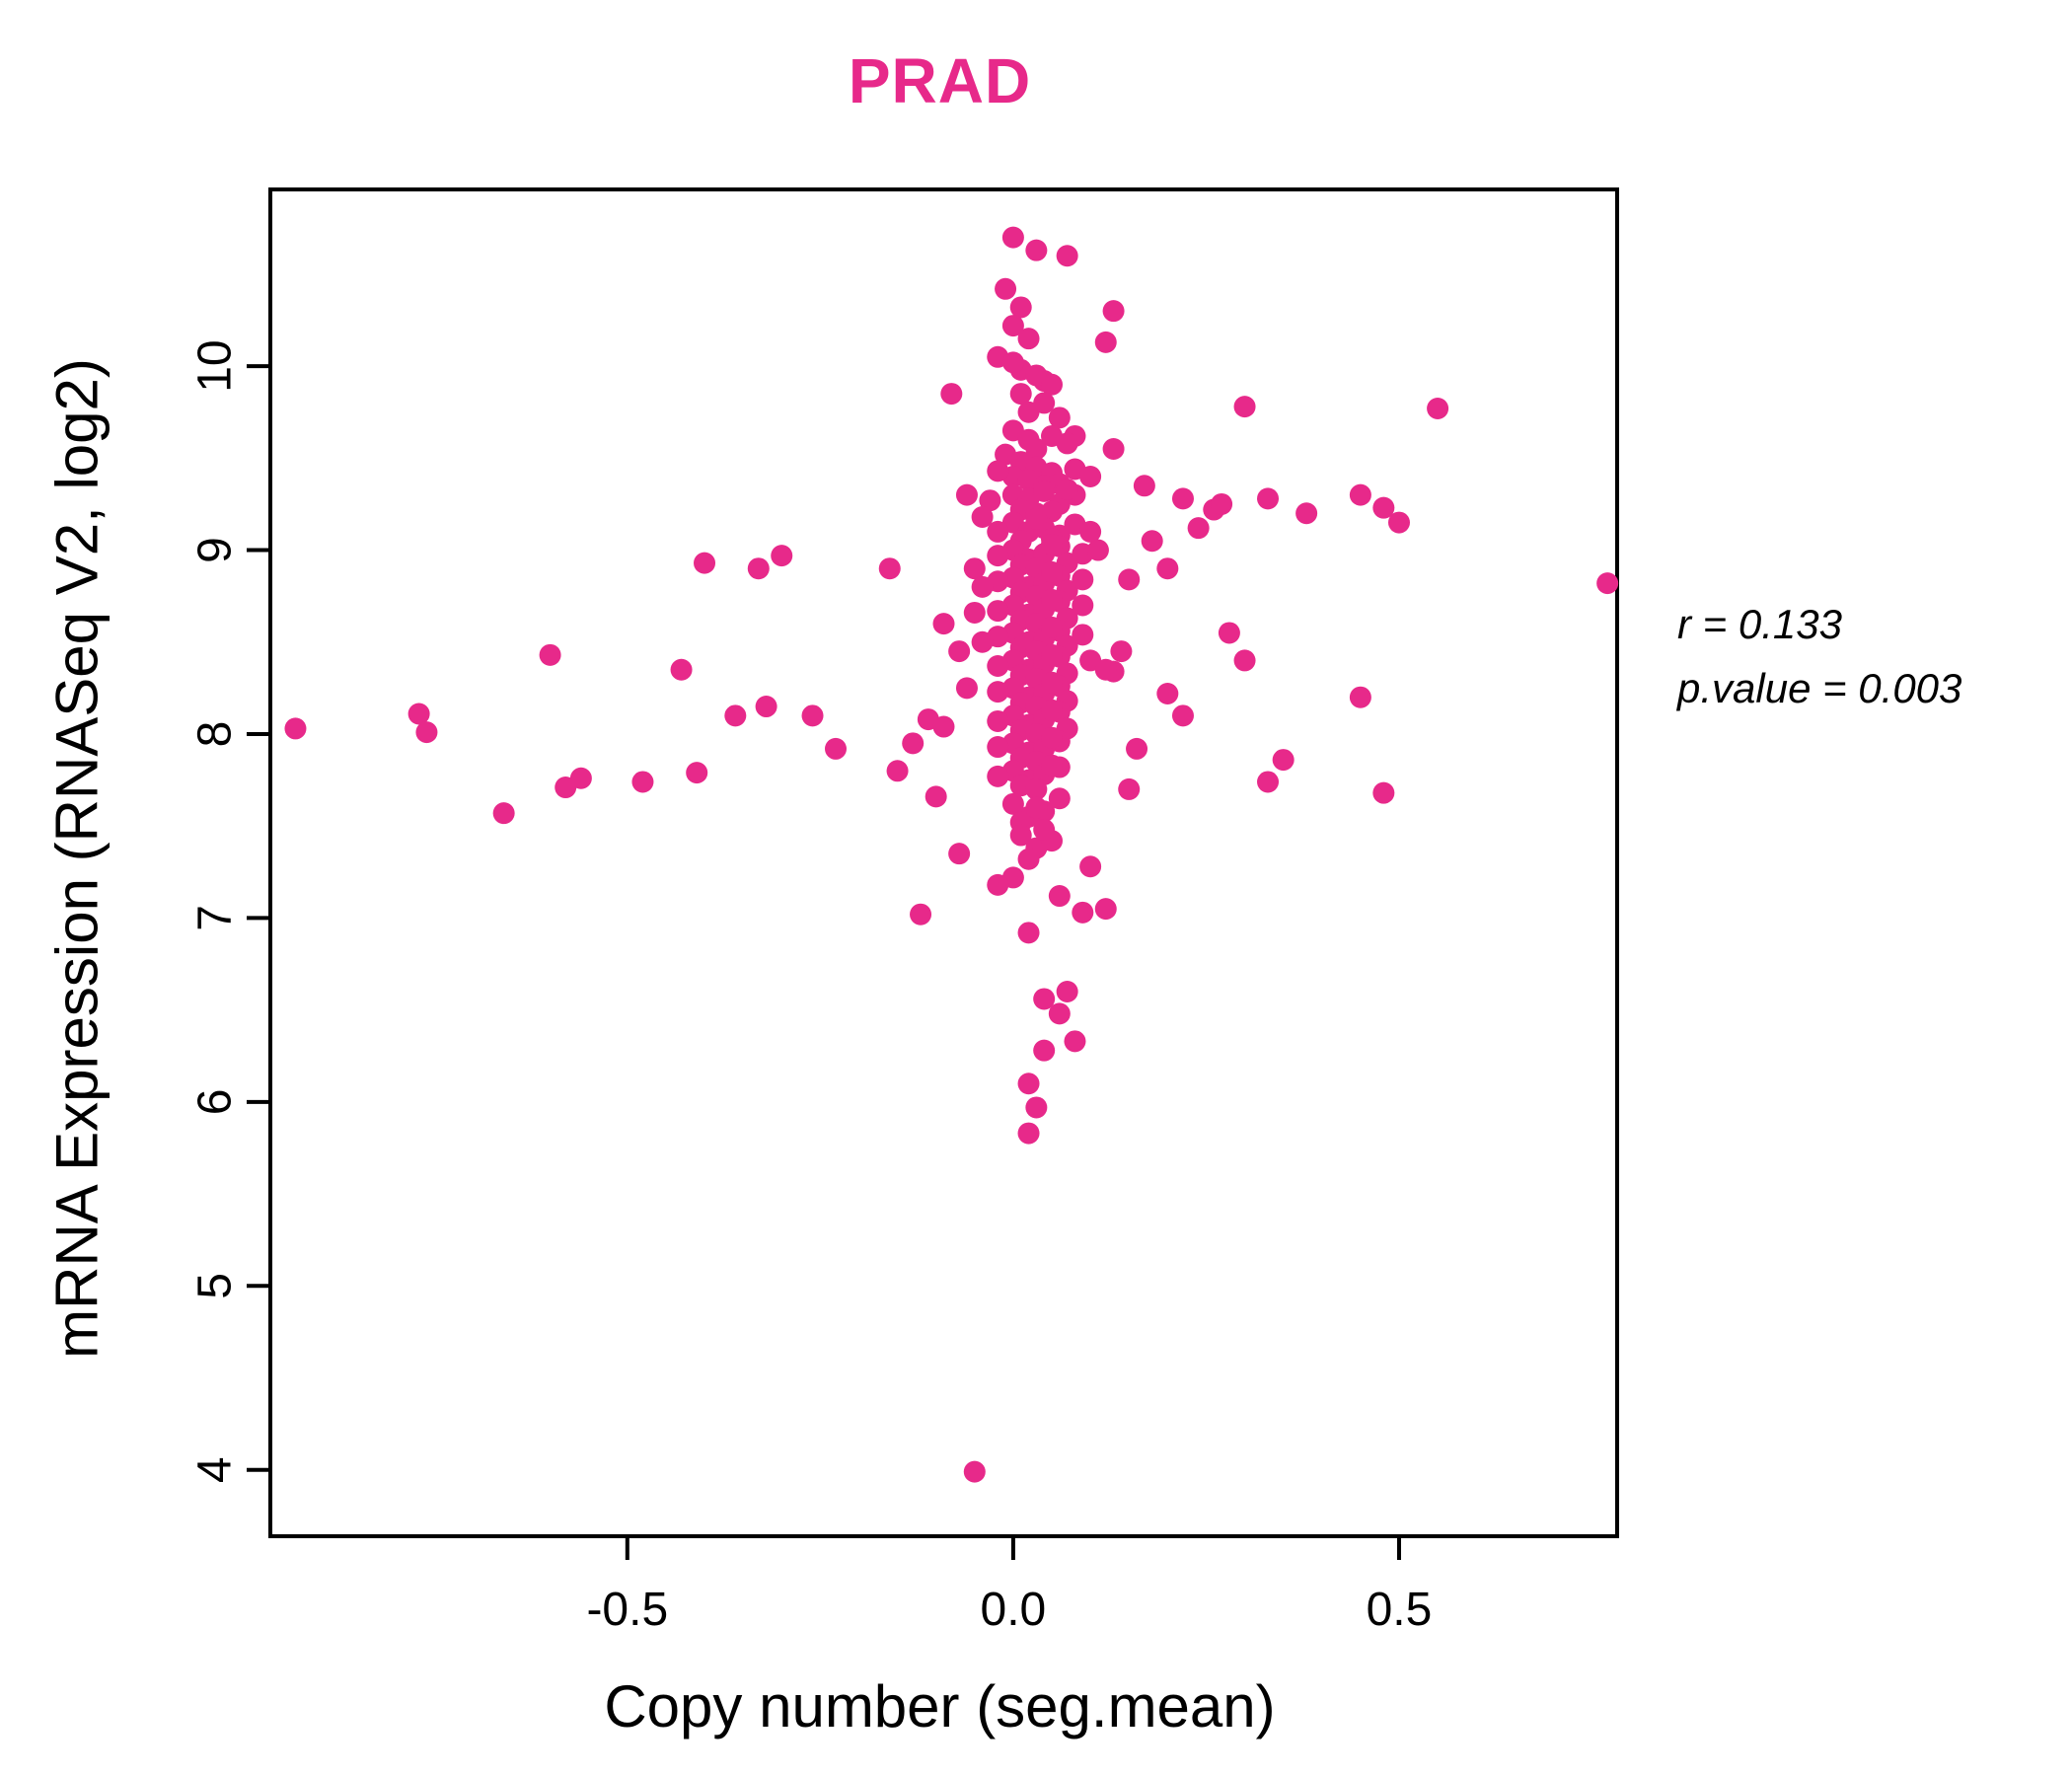 The width and height of the screenshot is (2072, 1776). What do you see at coordinates (216, 735) in the screenshot?
I see `svg-text: 8` at bounding box center [216, 735].